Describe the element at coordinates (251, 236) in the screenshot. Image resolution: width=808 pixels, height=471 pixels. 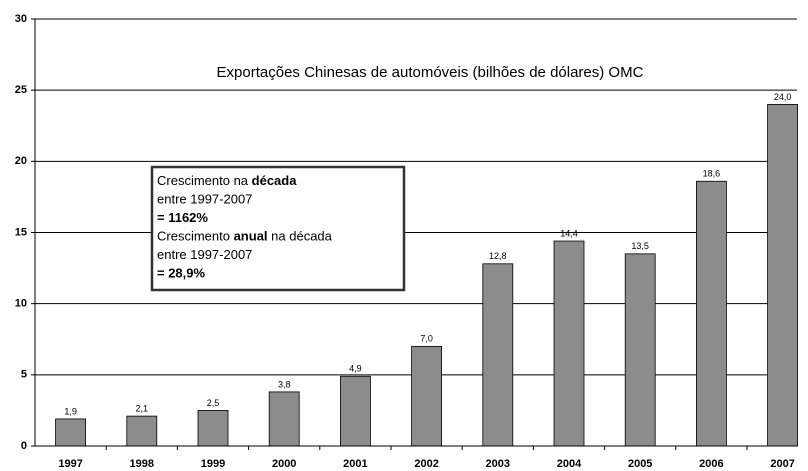
I see `annotation-text: anual` at that location.